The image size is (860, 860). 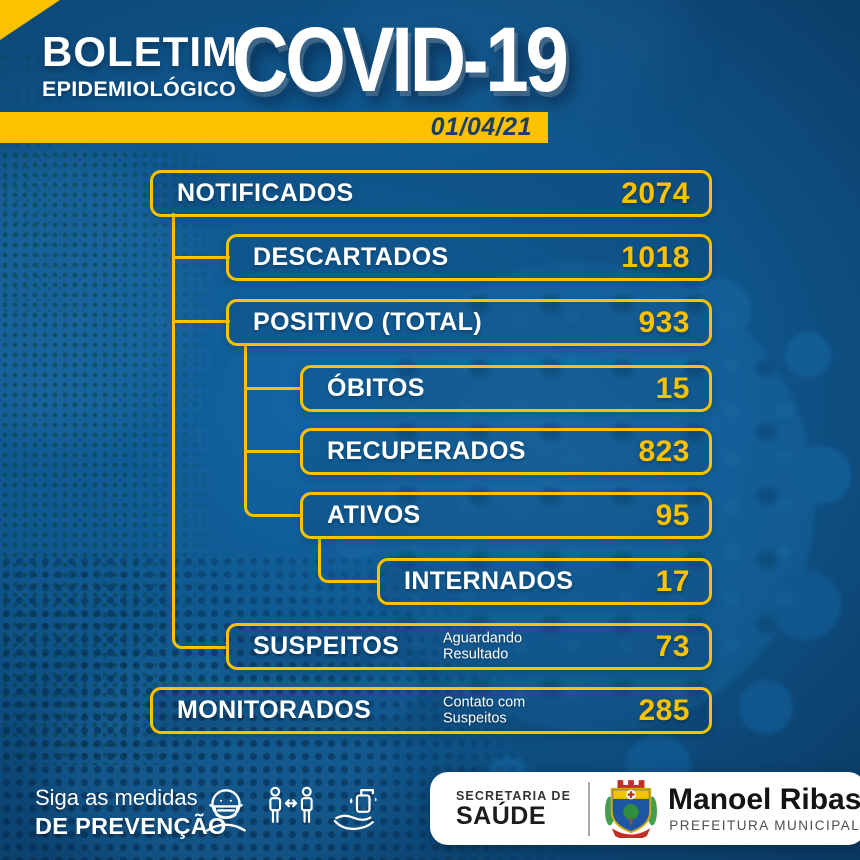 I want to click on bulletin-date: 01/04/21, so click(x=481, y=127).